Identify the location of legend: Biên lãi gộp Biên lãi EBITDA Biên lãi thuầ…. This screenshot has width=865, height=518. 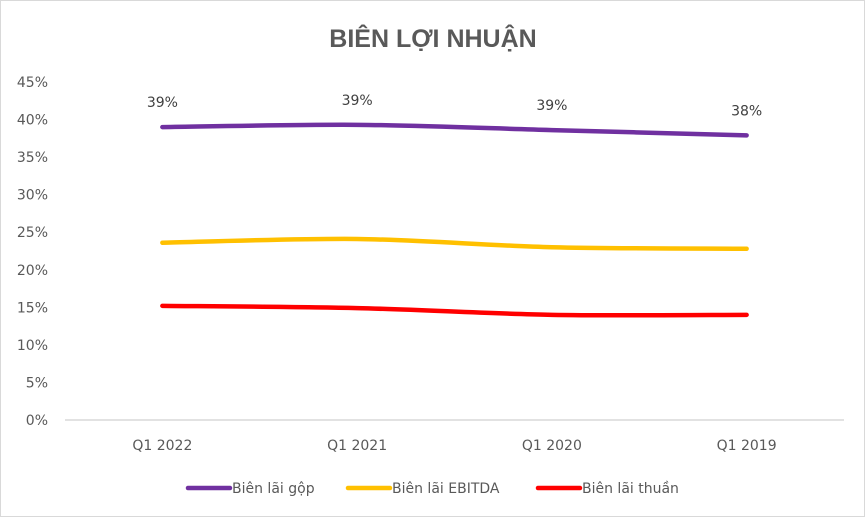
(433, 489).